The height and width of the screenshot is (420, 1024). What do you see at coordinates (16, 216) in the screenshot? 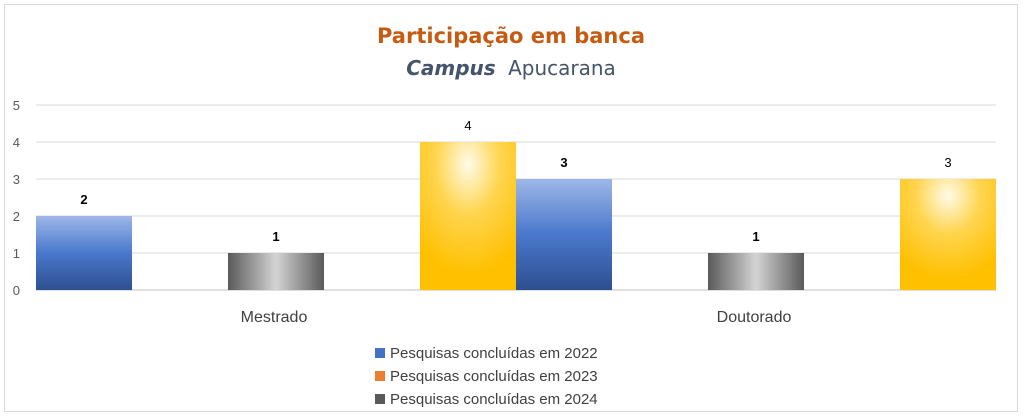
I see `y-tick-label-2: 2` at bounding box center [16, 216].